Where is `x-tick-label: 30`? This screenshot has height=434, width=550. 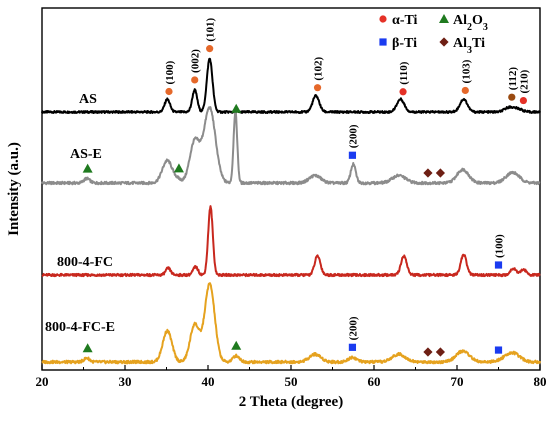
x-tick-label: 30 is located at coordinates (125, 381).